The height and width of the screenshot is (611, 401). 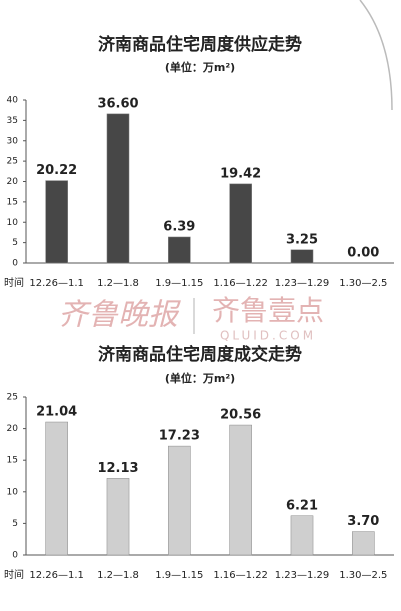 What do you see at coordinates (363, 521) in the screenshot?
I see `value-label: 3.70` at bounding box center [363, 521].